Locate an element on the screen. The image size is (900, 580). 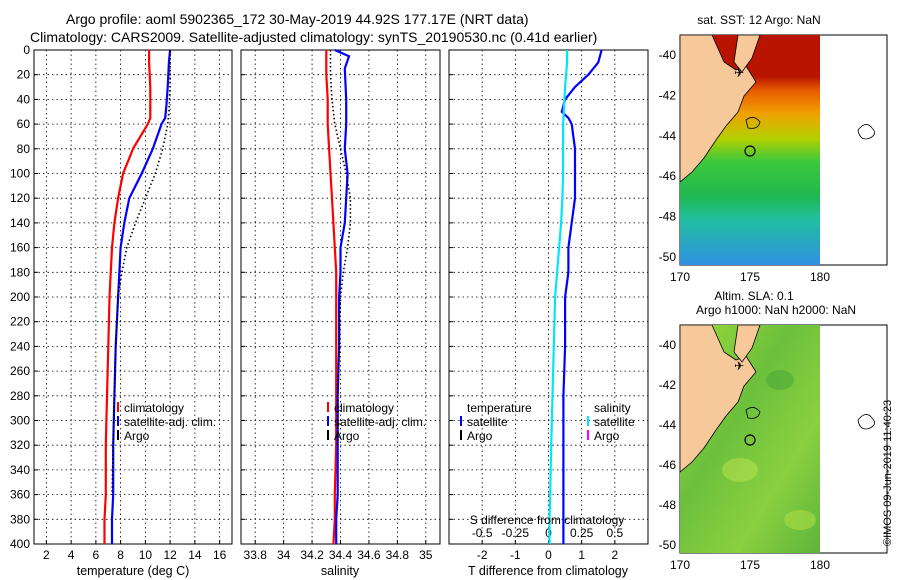
depth-tick-label: 120 is located at coordinates (20, 198).